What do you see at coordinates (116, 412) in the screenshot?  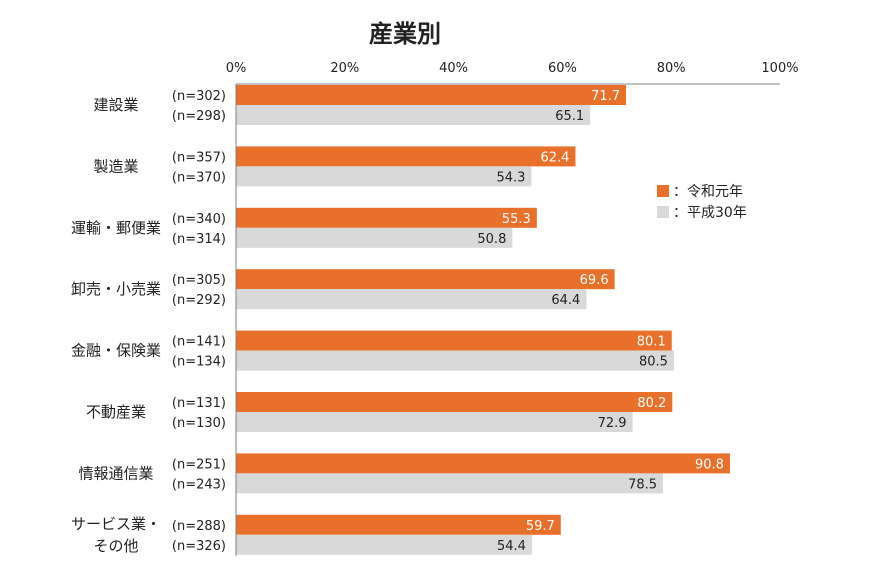 I see `category-label: 不動産業` at bounding box center [116, 412].